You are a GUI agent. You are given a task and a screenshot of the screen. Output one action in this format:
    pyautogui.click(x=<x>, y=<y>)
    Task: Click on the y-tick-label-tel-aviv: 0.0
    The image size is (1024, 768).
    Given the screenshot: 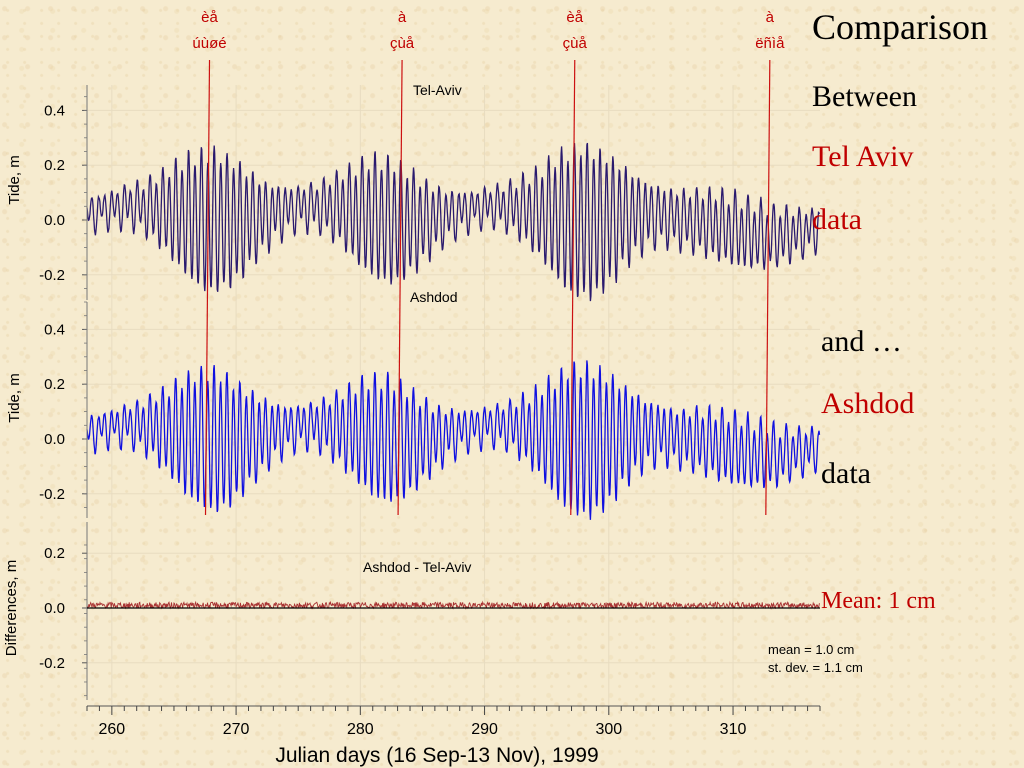 What is the action you would take?
    pyautogui.click(x=54, y=220)
    